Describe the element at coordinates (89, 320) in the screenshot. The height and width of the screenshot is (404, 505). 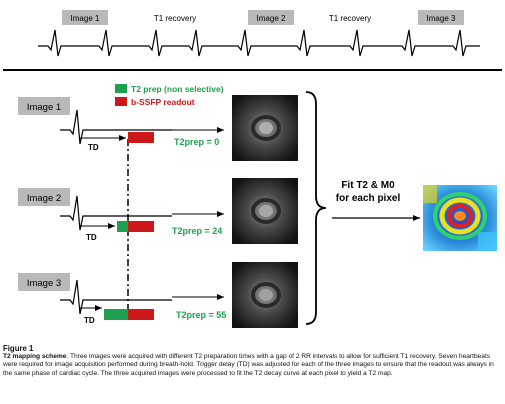
I see `row3-td-label: TD` at that location.